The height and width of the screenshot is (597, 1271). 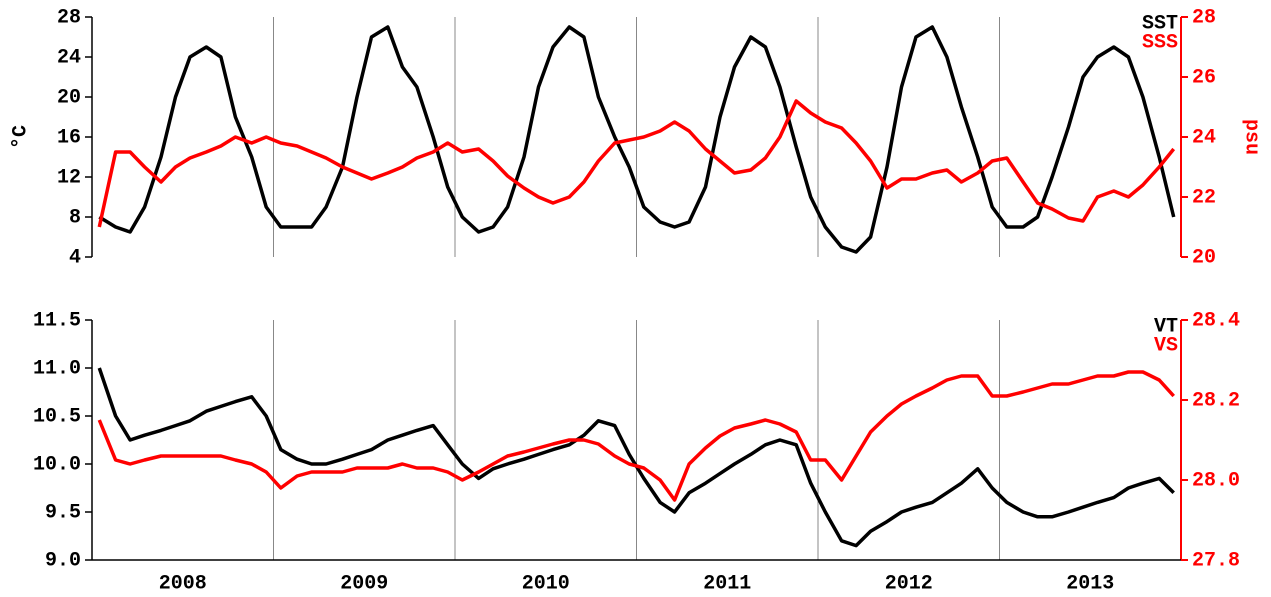 I want to click on y2-tick-label: 24, so click(x=1204, y=137).